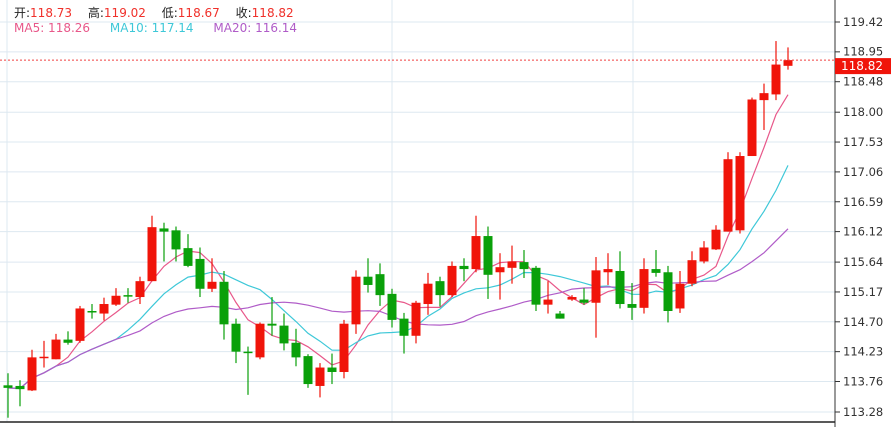 Image resolution: width=891 pixels, height=427 pixels. What do you see at coordinates (198, 13) in the screenshot?
I see `low-value: 118.67` at bounding box center [198, 13].